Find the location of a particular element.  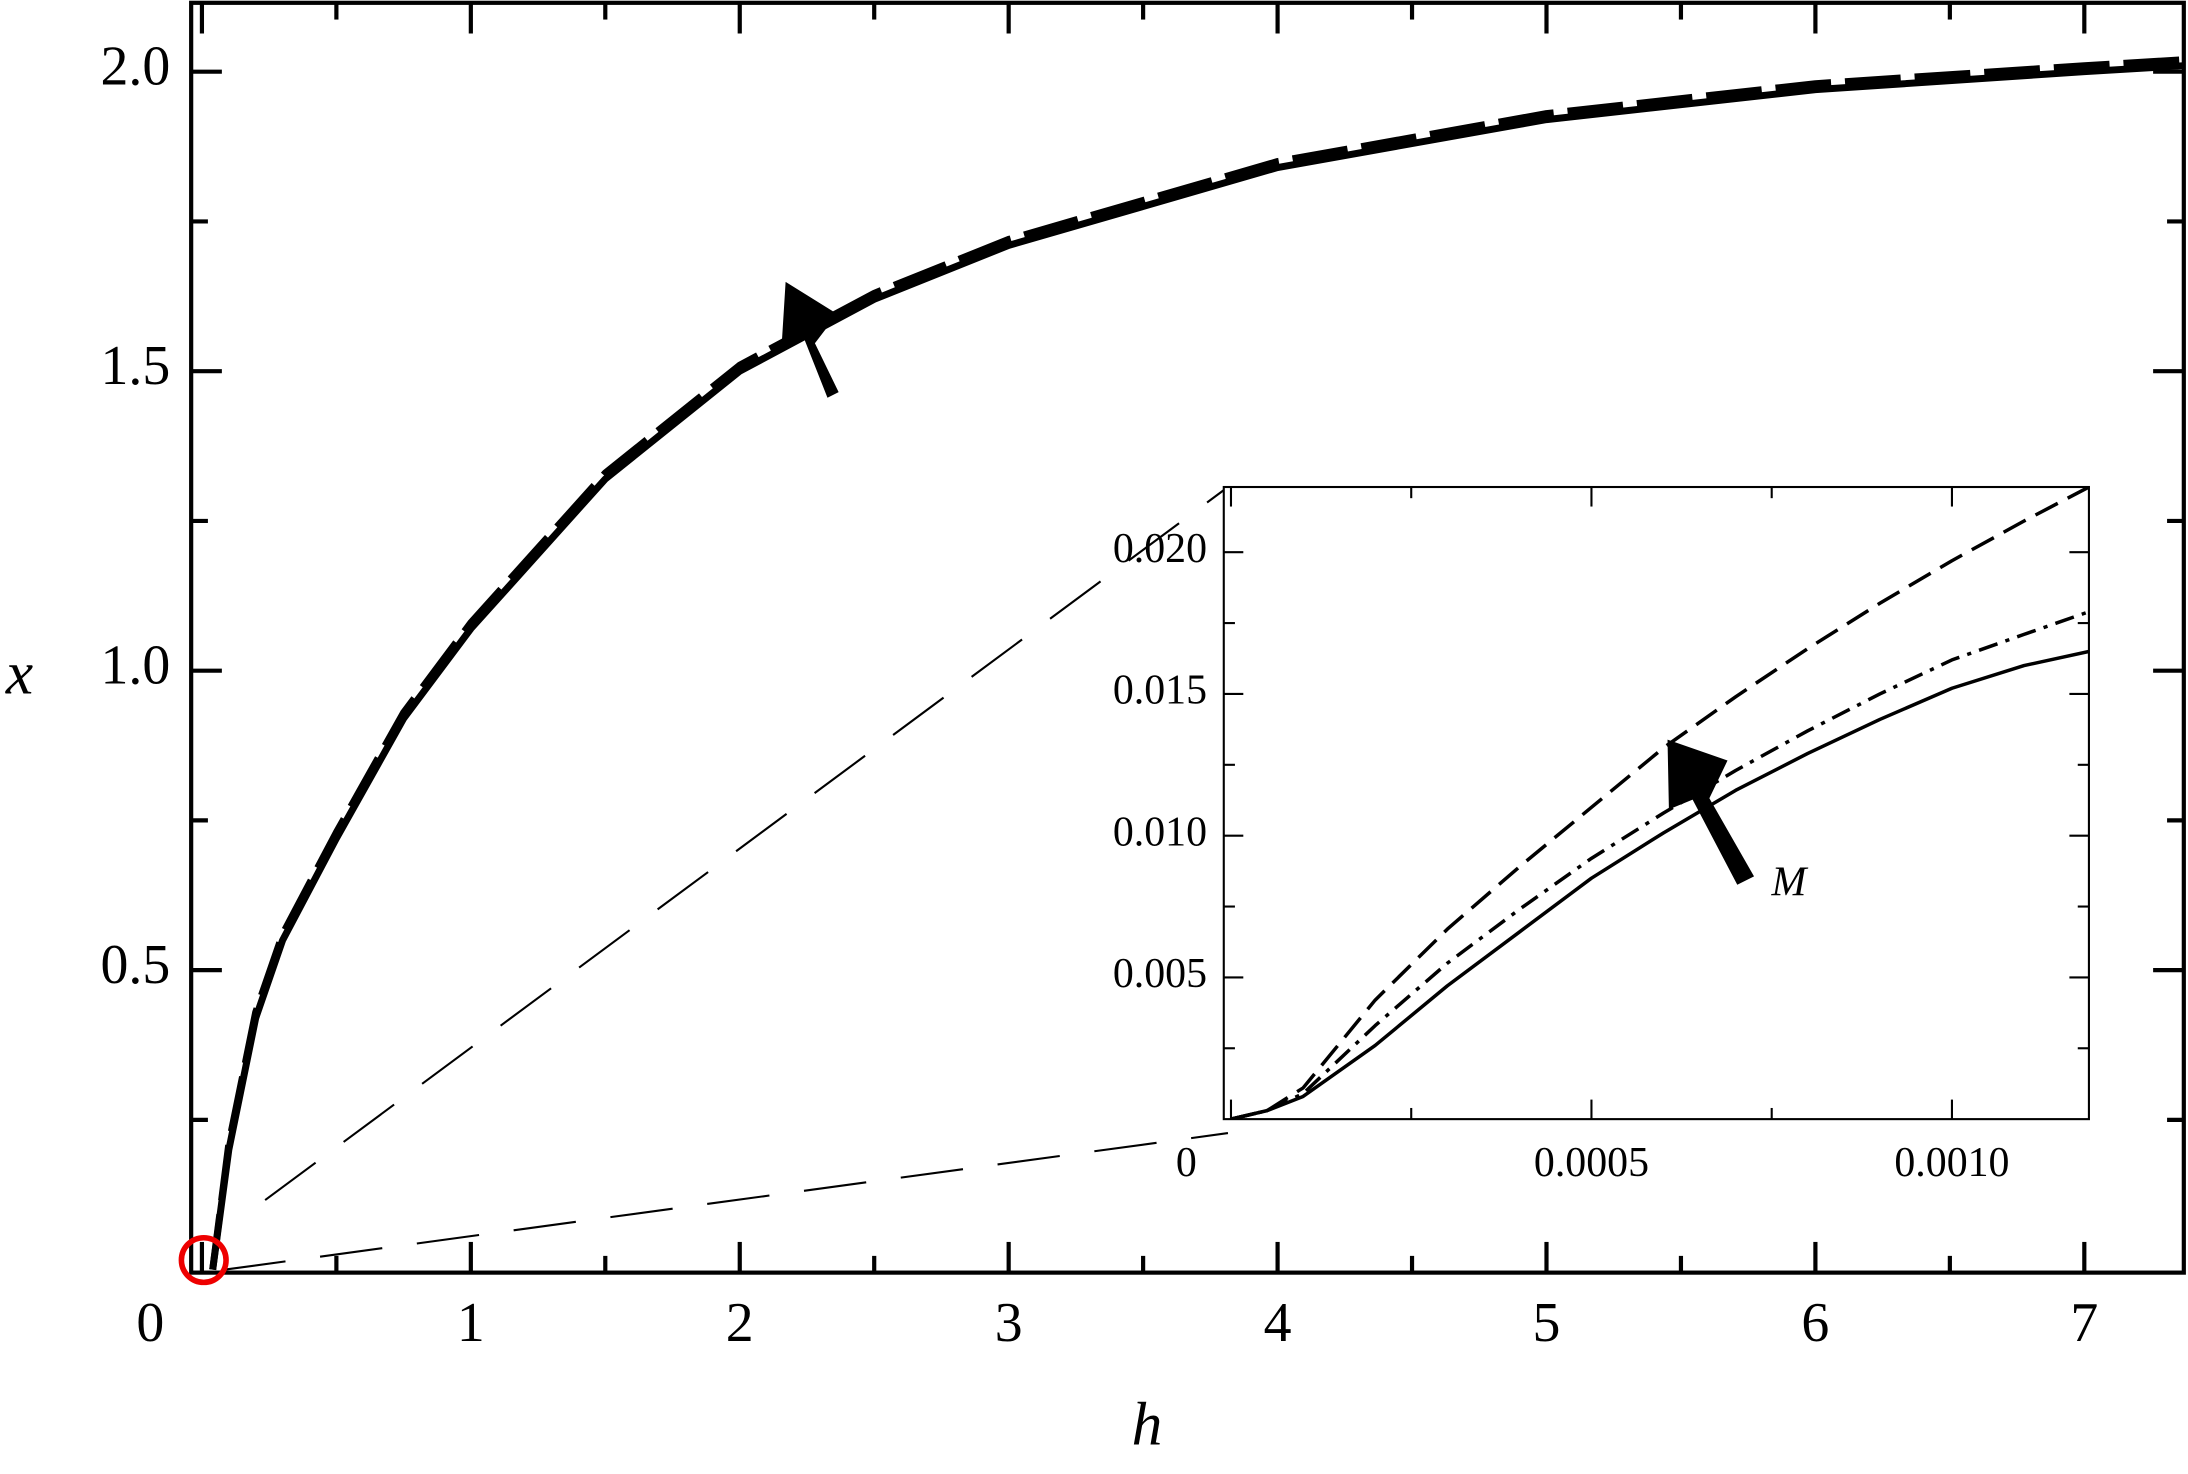

y-tick-label: 0.5 is located at coordinates (135, 965).